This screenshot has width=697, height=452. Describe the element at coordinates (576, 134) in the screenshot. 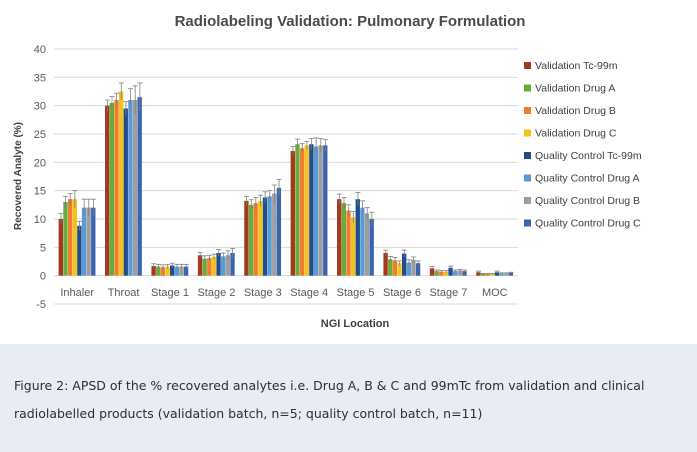

I see `legend-label: Validation Drug C` at that location.